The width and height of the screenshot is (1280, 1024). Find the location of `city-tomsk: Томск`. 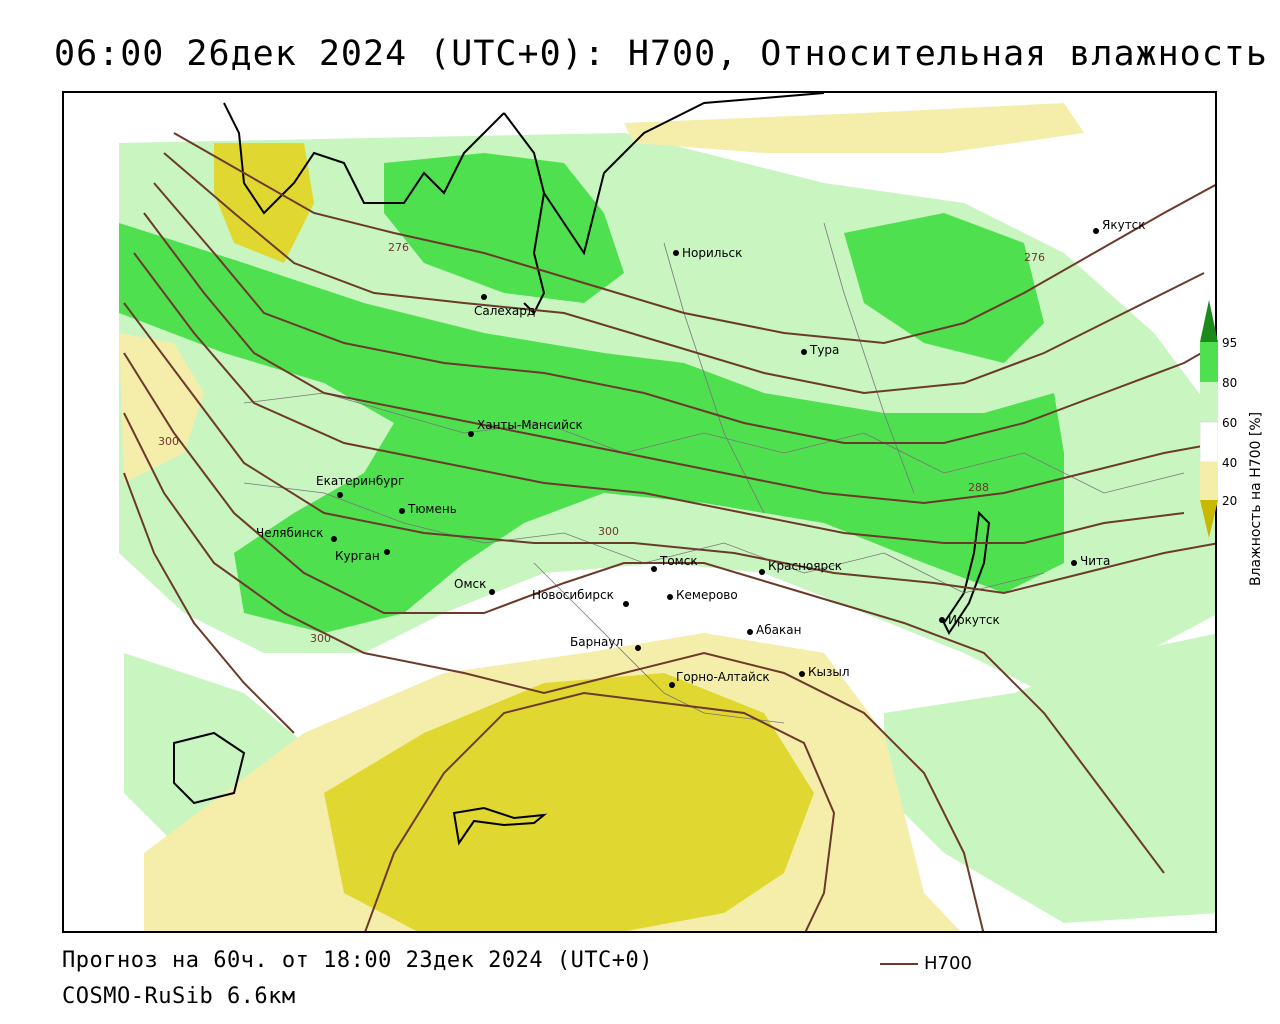

city-tomsk: Томск is located at coordinates (674, 563).